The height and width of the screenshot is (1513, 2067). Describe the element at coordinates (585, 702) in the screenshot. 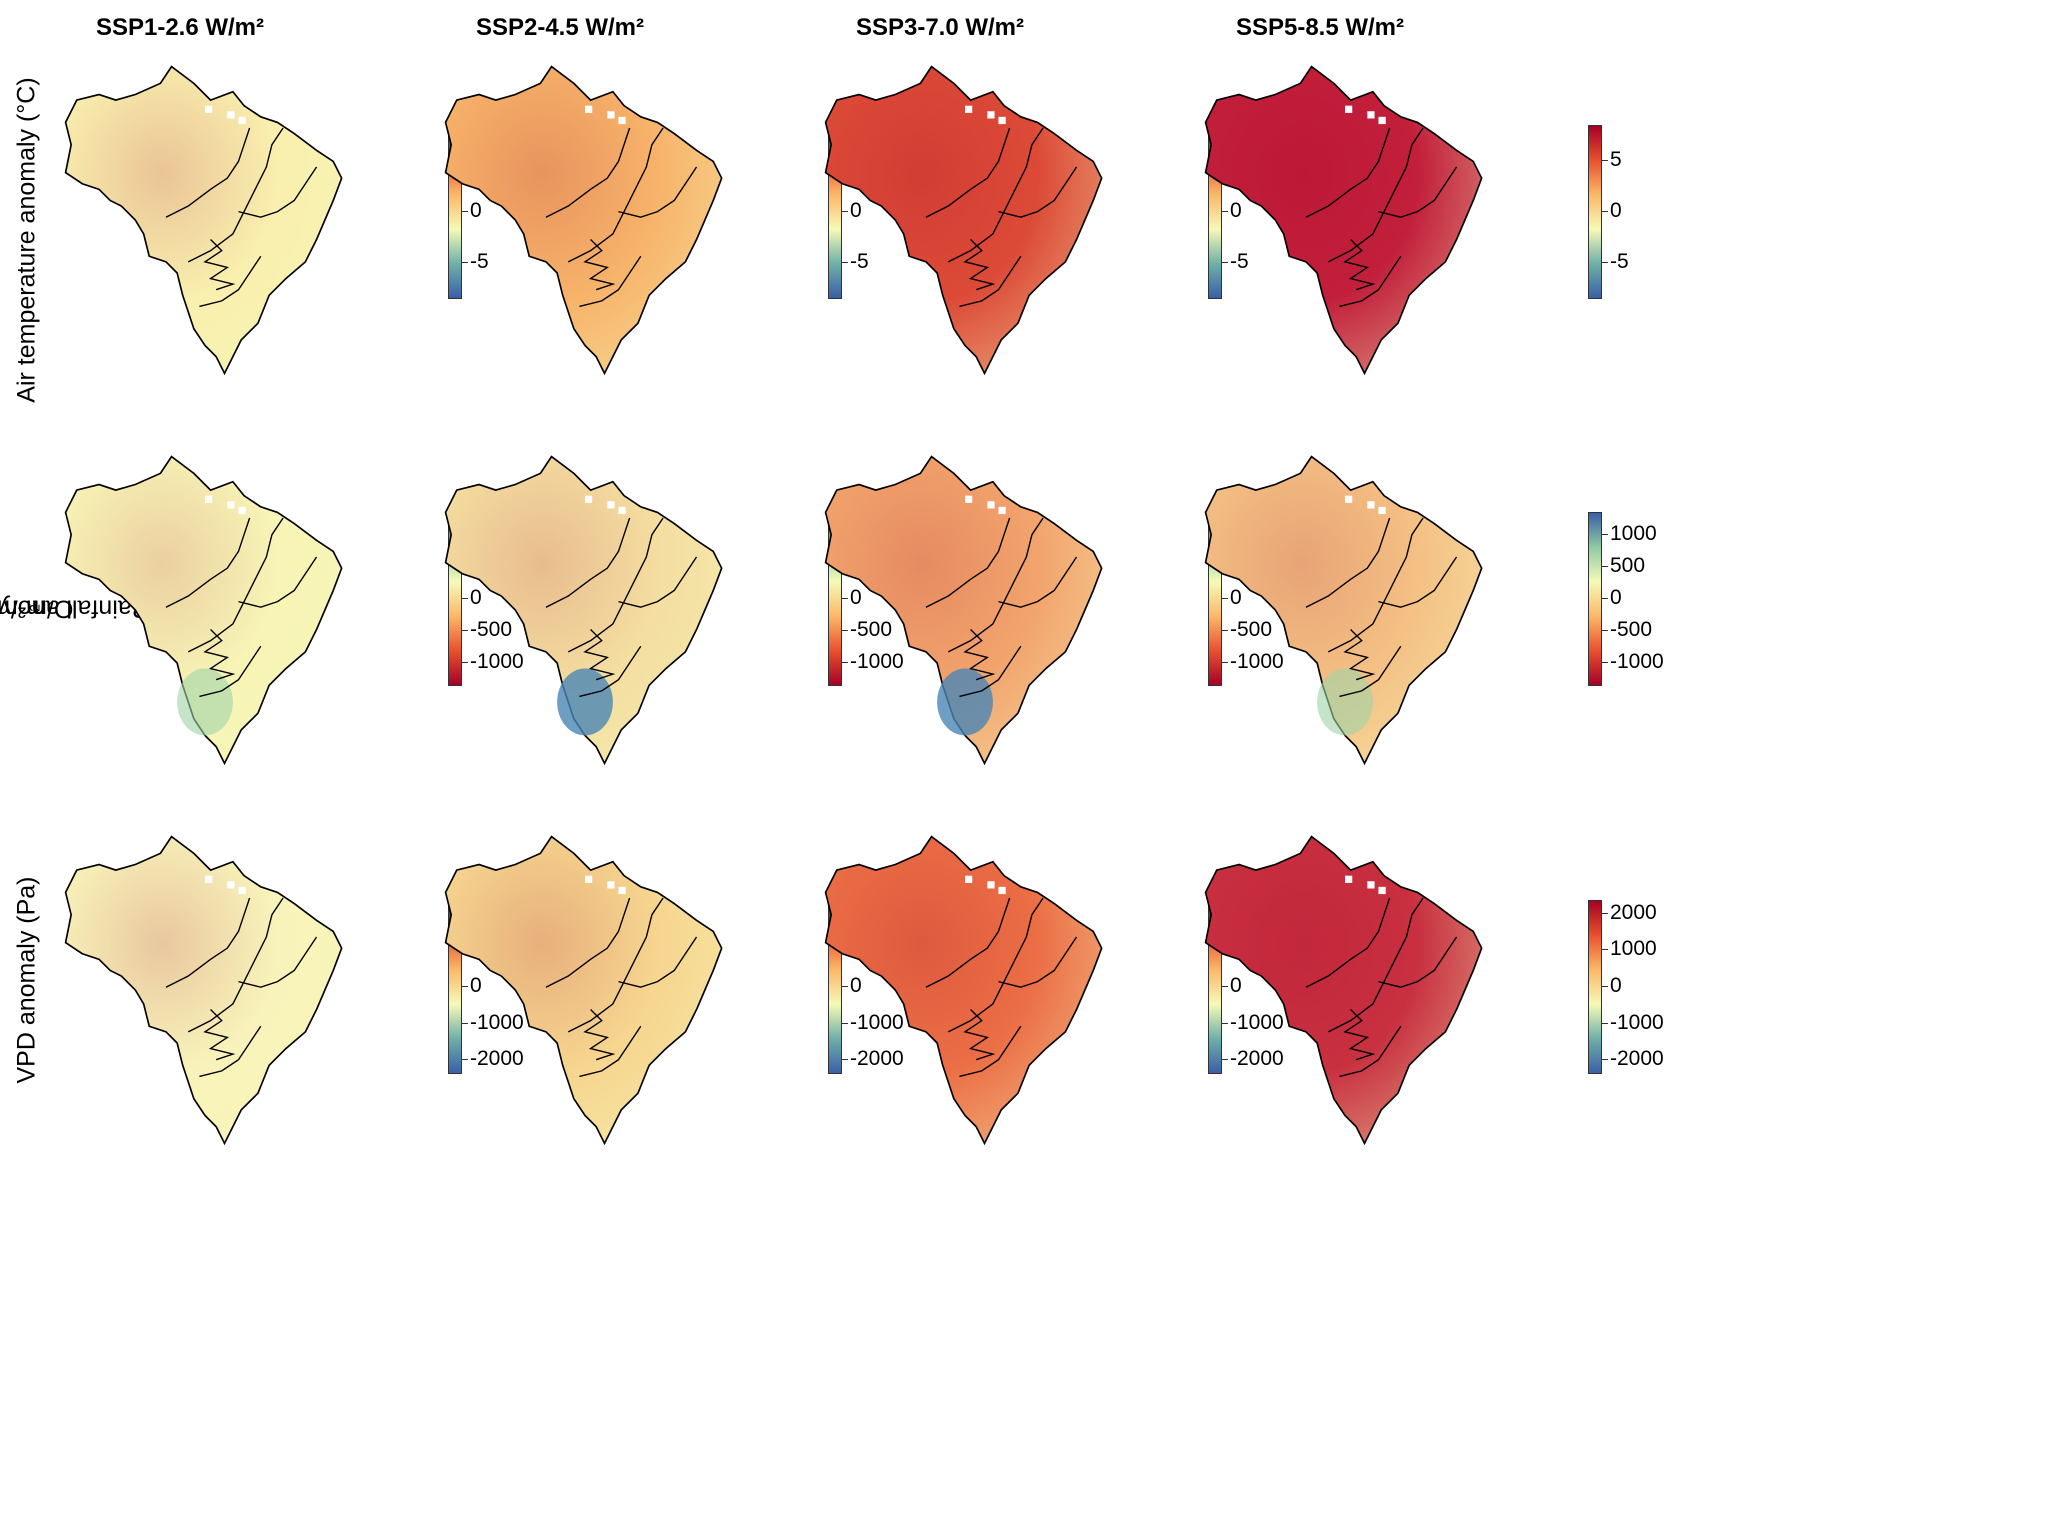

I see `wet-anomaly-ssp245` at that location.